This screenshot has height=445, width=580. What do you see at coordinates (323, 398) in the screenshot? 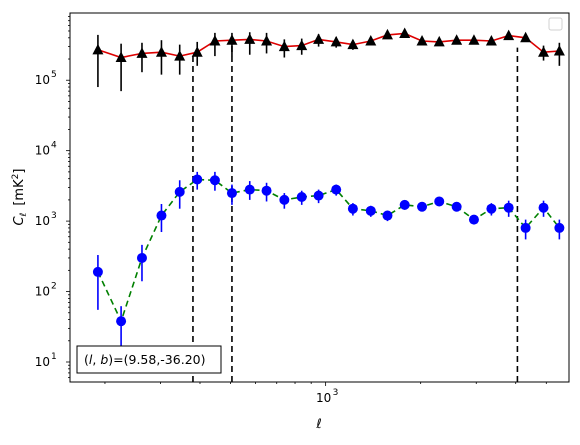
I see `x-tick-label: 10` at bounding box center [323, 398].